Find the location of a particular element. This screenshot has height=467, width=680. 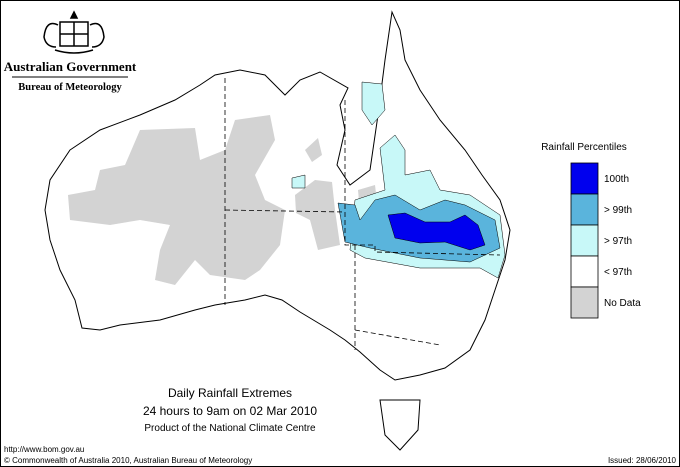

government-name: Australian Government is located at coordinates (70, 66).